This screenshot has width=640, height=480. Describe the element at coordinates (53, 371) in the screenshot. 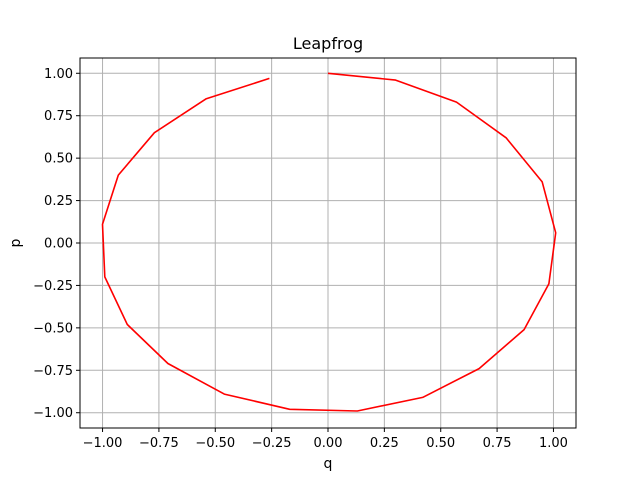

I see `y-tick-label: −0.75` at that location.